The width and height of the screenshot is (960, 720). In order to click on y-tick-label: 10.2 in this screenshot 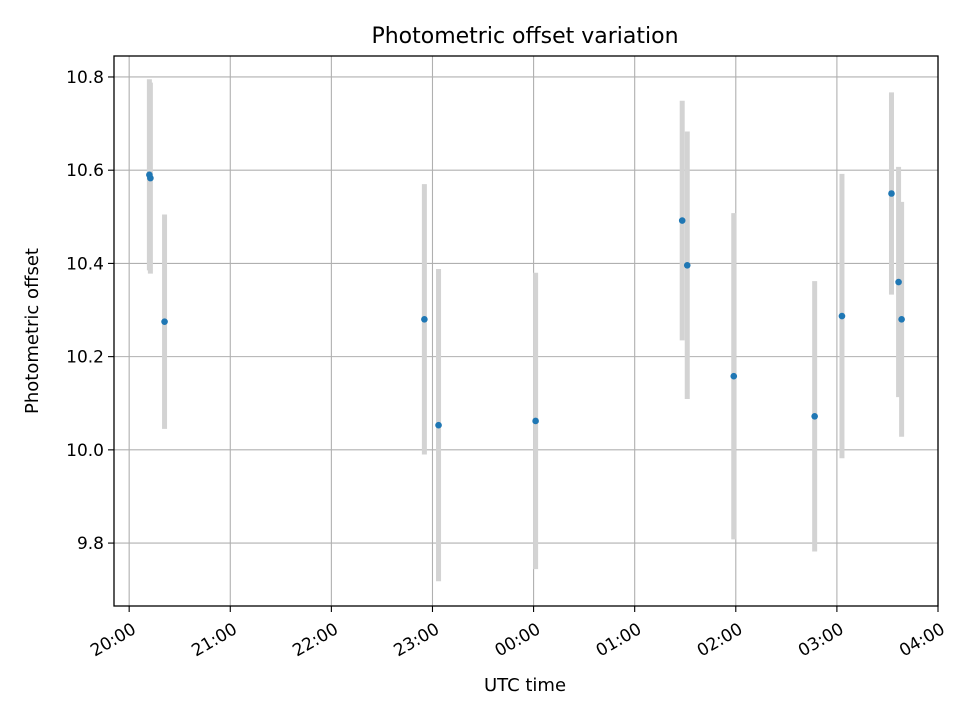, I will do `click(85, 358)`.